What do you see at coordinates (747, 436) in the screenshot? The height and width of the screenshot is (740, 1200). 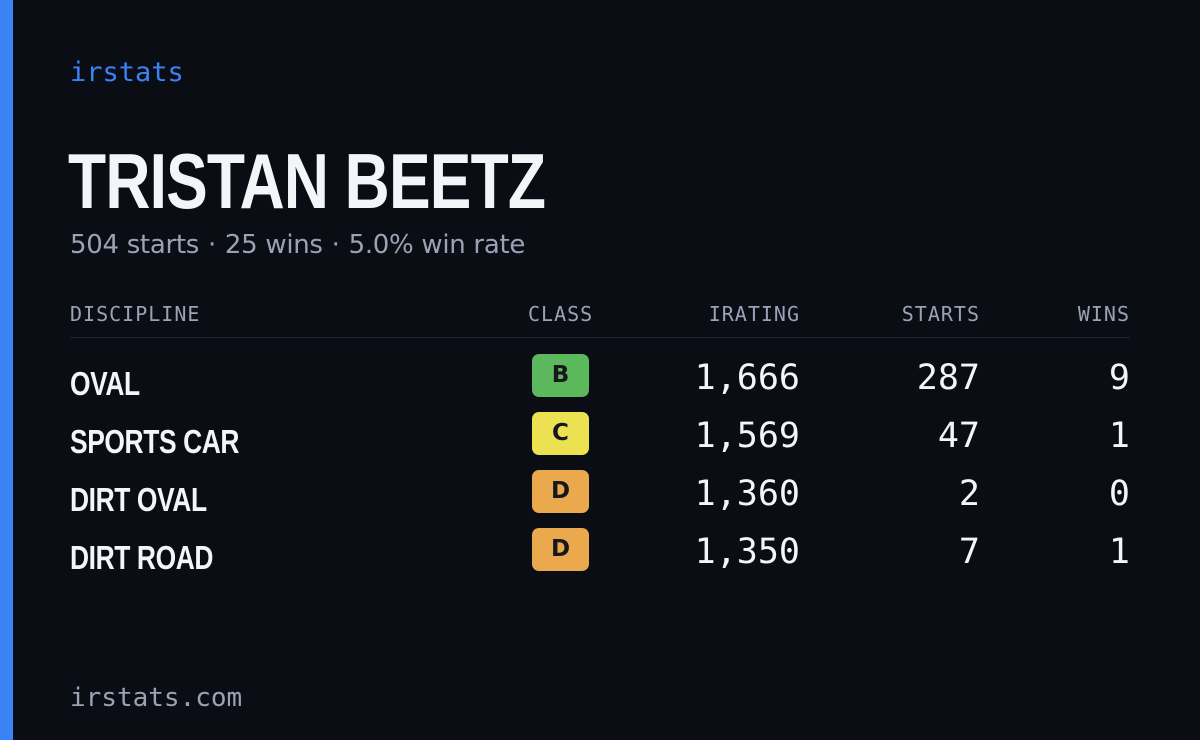 I see `irating-value: 1,569` at bounding box center [747, 436].